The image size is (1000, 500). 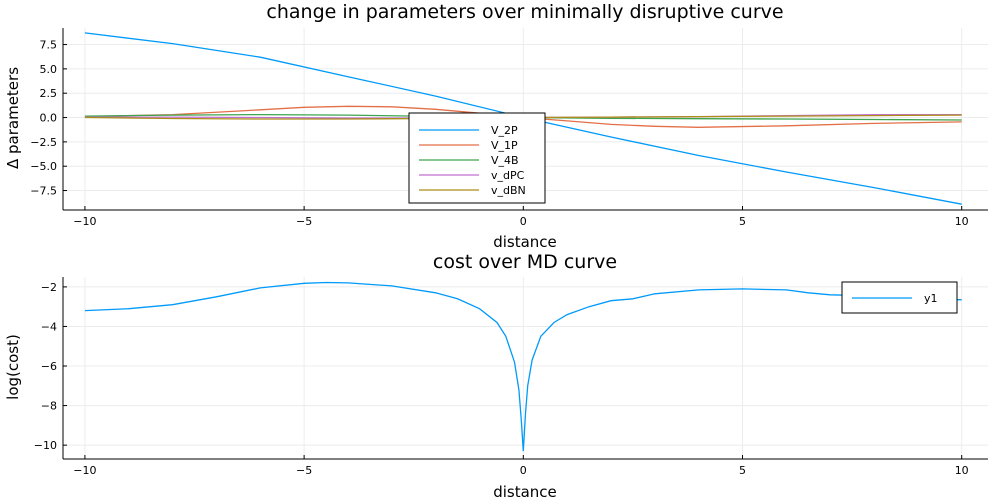 I want to click on chart-cost-title: cost over MD curve, so click(x=525, y=262).